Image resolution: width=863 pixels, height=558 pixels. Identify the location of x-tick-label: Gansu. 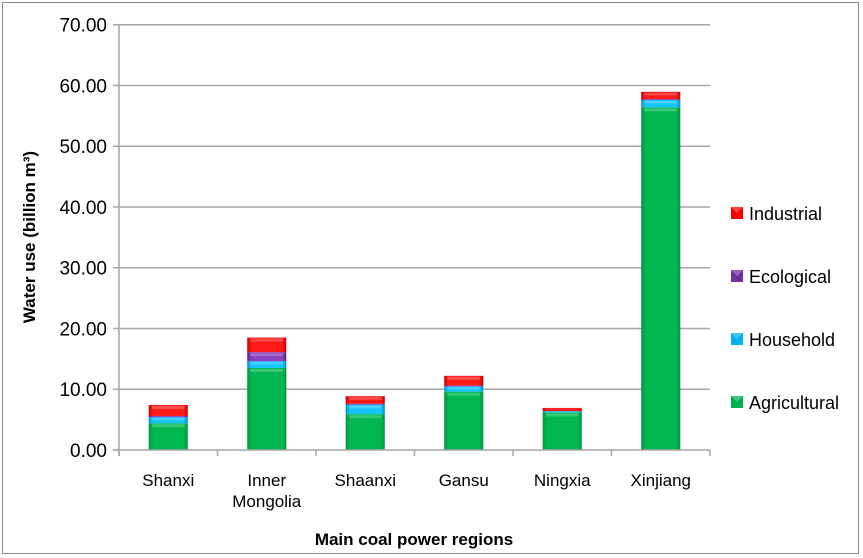
(464, 480).